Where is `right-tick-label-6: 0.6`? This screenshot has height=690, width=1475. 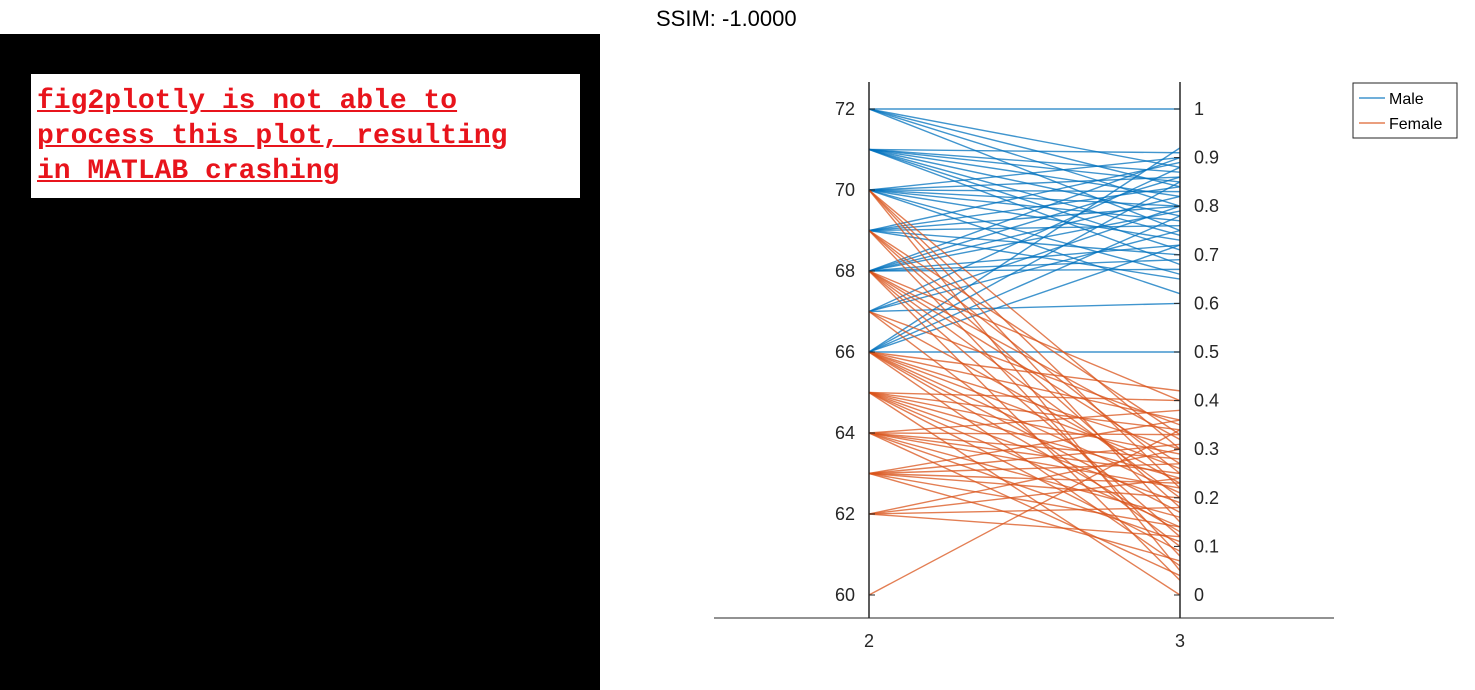
right-tick-label-6: 0.6 is located at coordinates (1206, 303).